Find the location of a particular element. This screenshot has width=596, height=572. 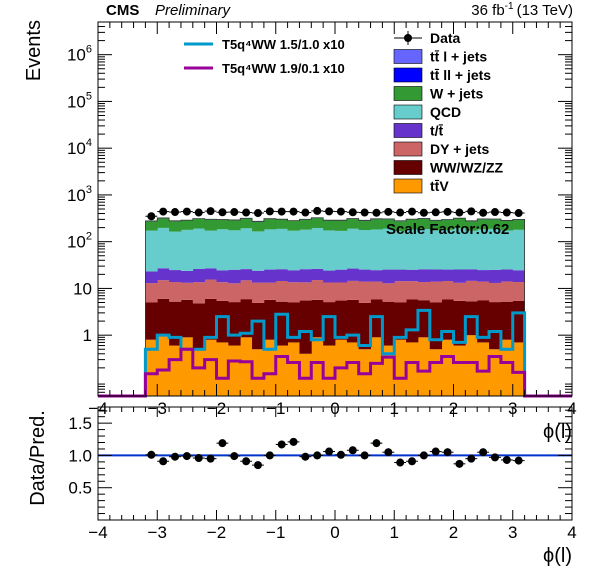

signal-histograms is located at coordinates (335, 353).